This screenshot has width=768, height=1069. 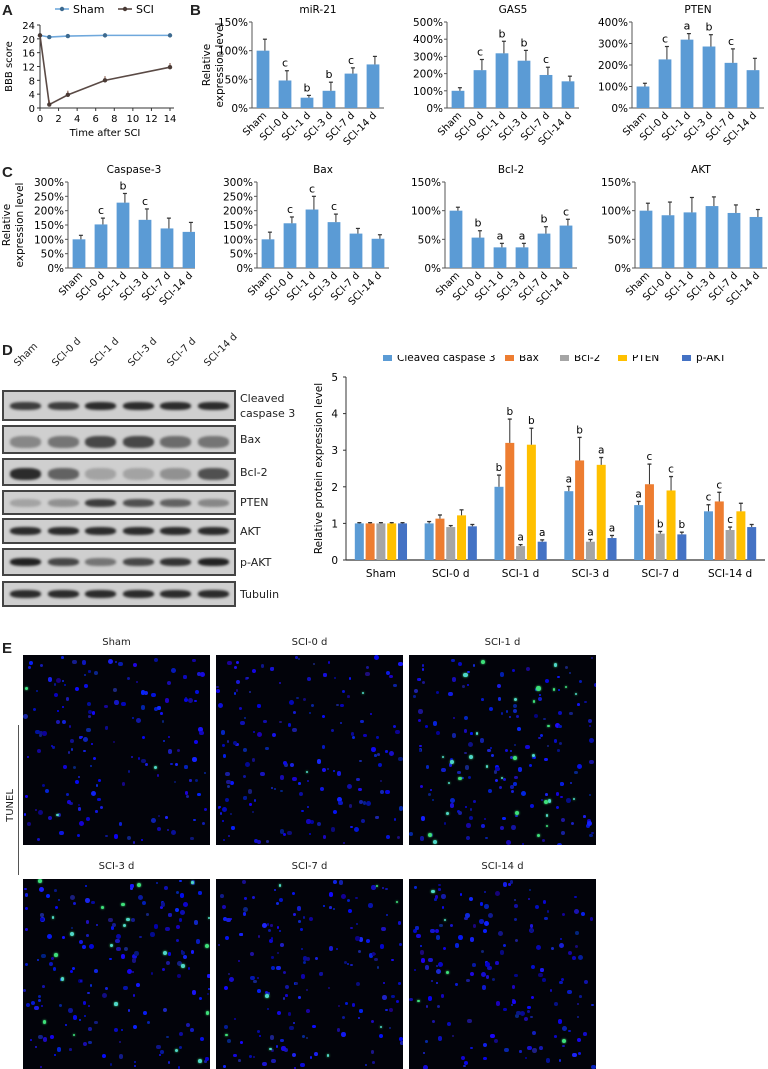 I want to click on svg-text: 12, so click(x=28, y=68).